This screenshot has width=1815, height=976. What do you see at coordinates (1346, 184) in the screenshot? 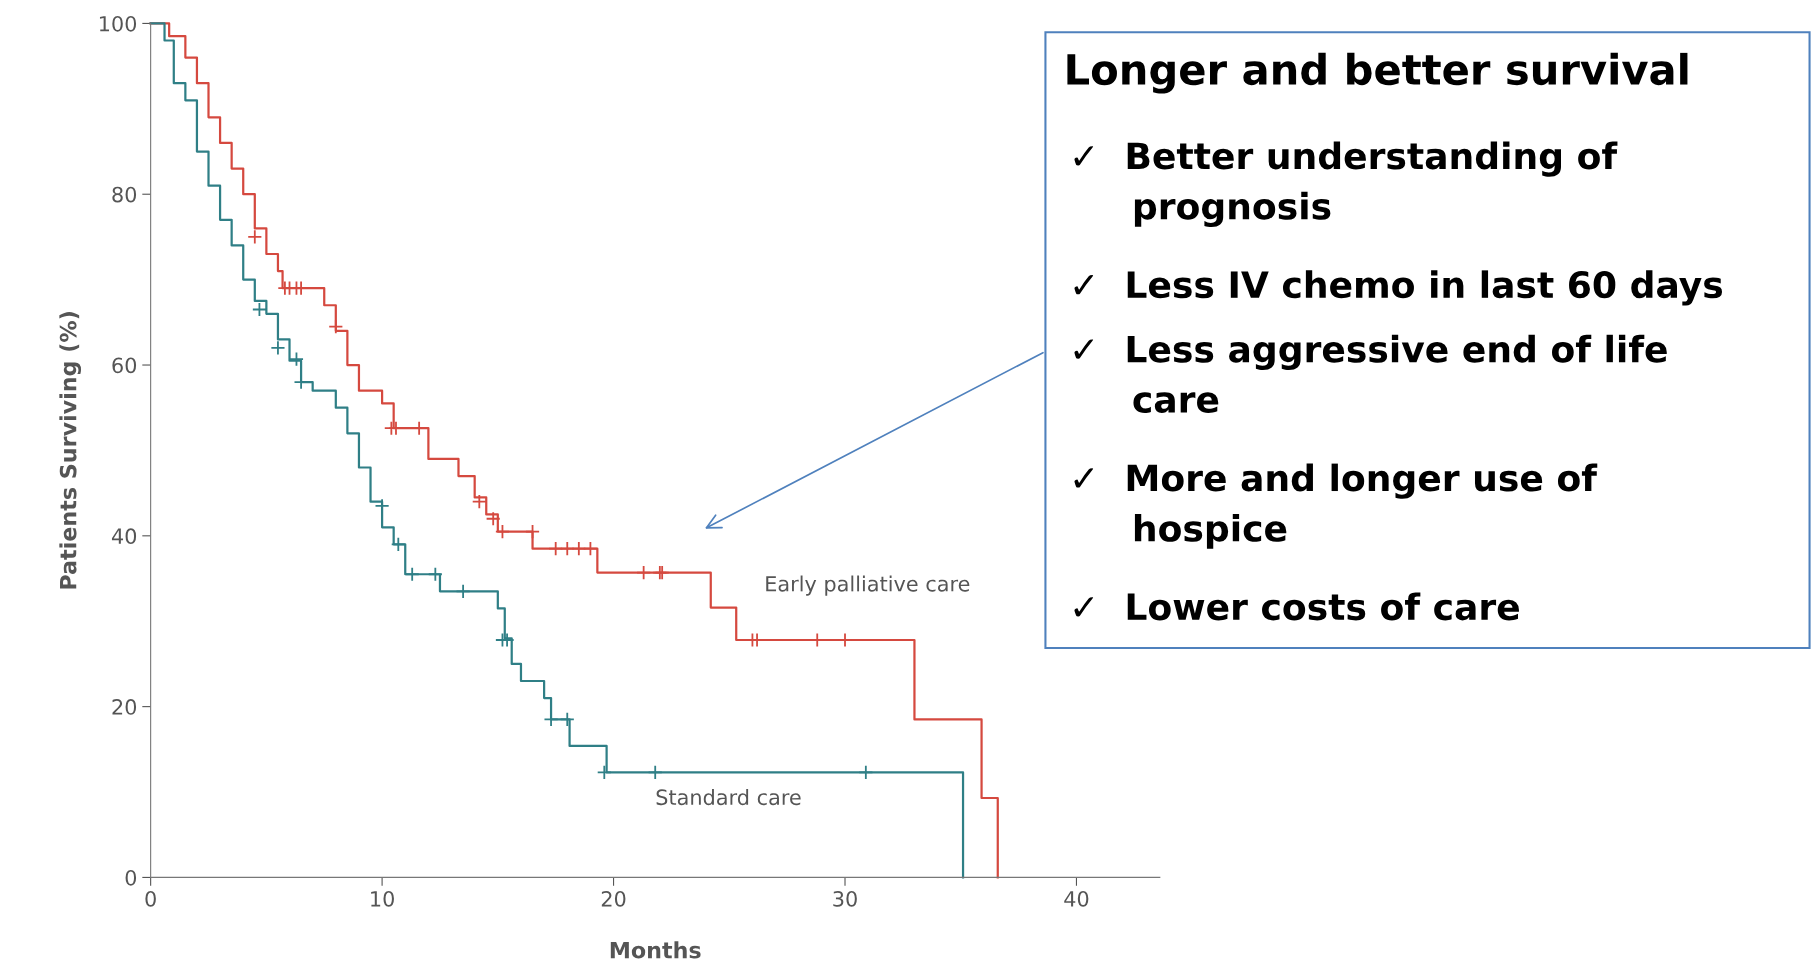
I see `annotation: ✓ Better understanding of prognosis` at bounding box center [1346, 184].